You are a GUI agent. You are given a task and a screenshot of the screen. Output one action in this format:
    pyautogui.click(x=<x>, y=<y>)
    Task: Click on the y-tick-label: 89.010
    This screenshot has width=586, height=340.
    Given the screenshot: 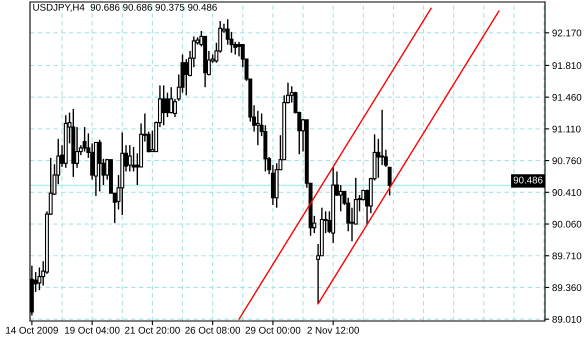 What is the action you would take?
    pyautogui.click(x=567, y=319)
    